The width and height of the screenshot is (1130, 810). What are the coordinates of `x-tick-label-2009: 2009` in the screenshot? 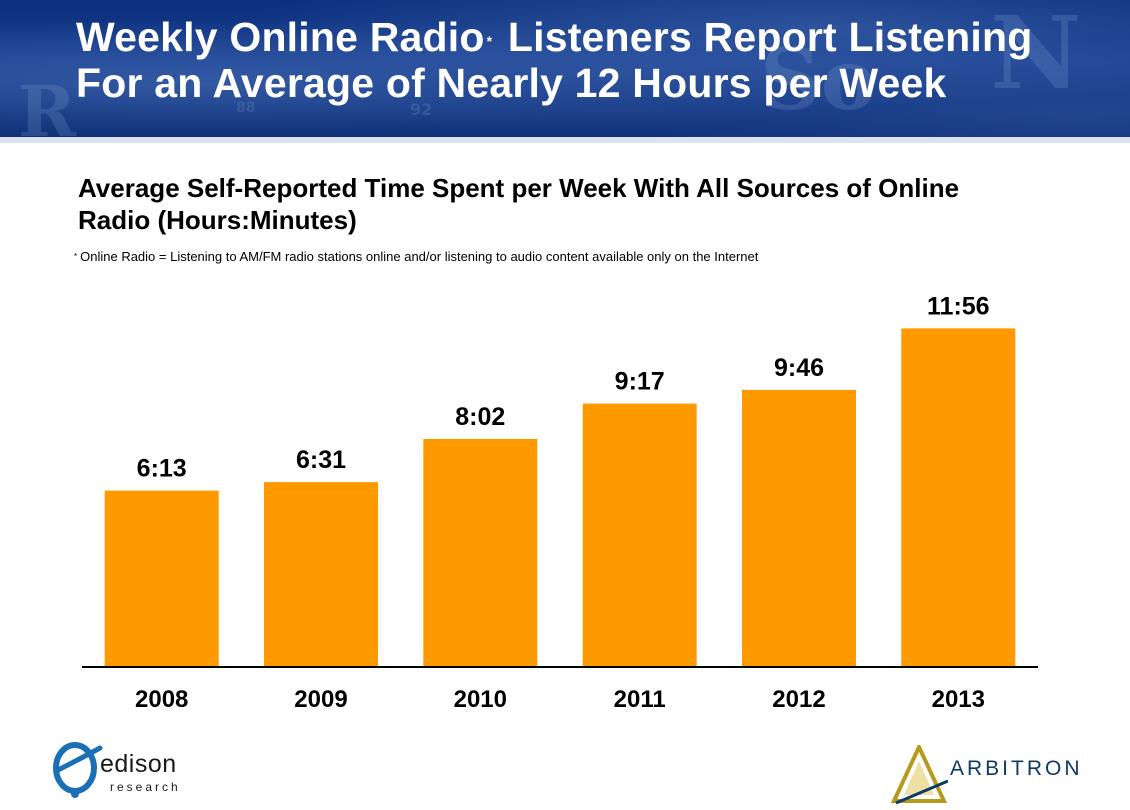 It's located at (320, 699).